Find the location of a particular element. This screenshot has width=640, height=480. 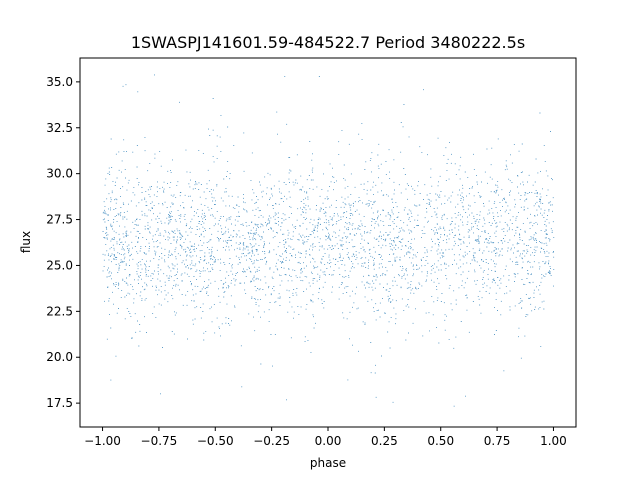

x-tick-label: −0.50 is located at coordinates (215, 441).